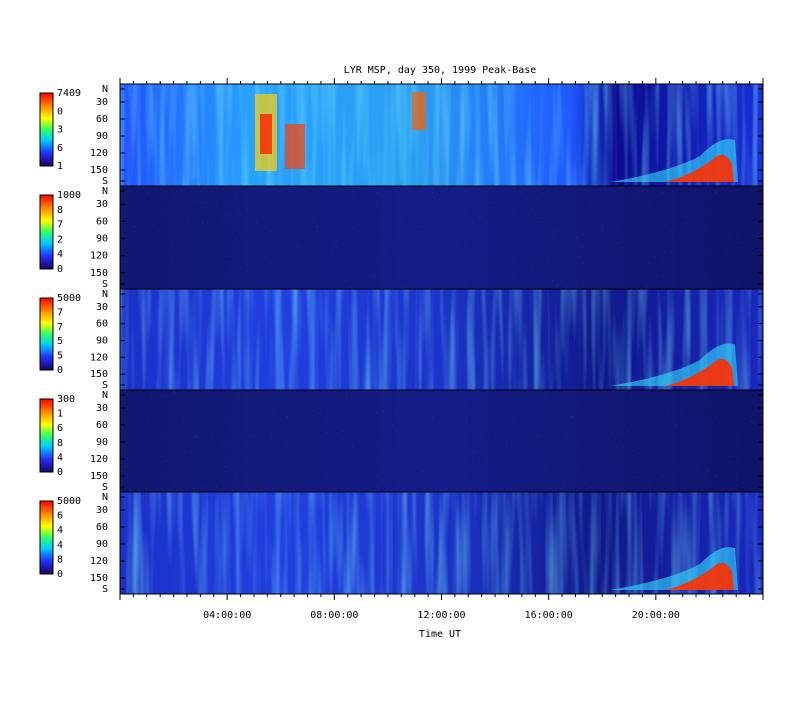 The width and height of the screenshot is (800, 704). What do you see at coordinates (440, 70) in the screenshot?
I see `title: LYR MSP, day 350, 1999 Peak-Base` at bounding box center [440, 70].